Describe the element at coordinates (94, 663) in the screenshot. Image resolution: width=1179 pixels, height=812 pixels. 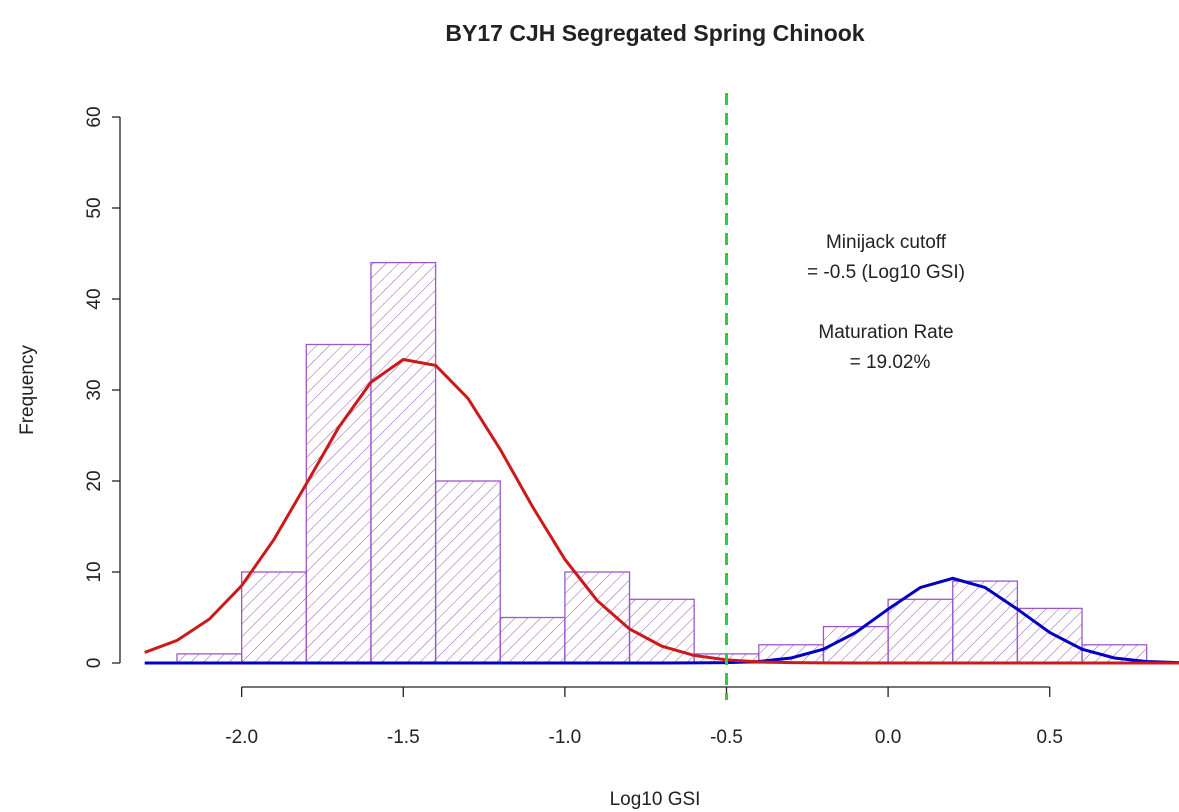
I see `y-tick-label: 0` at that location.